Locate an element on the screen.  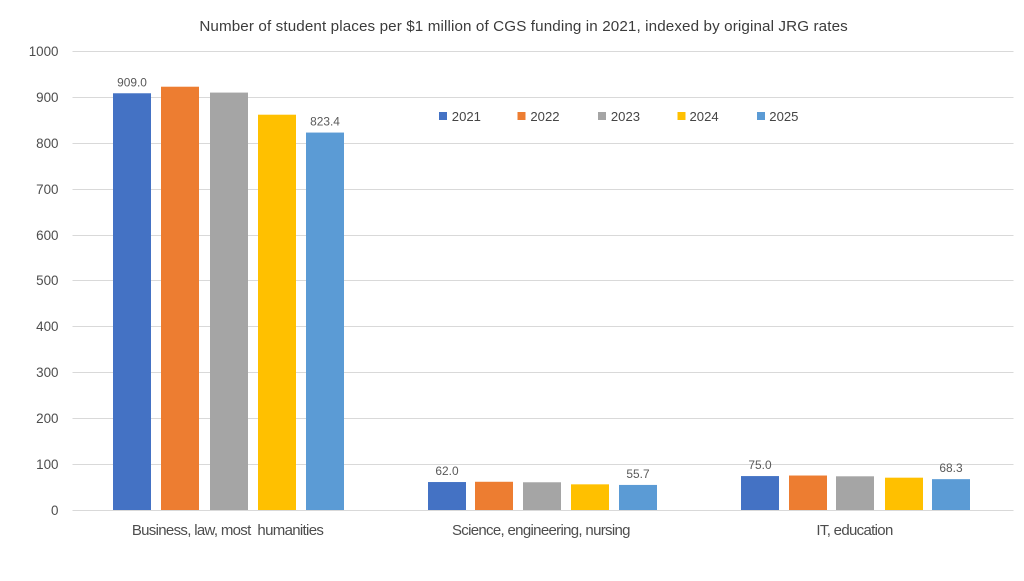
svg-text: 2021 is located at coordinates (466, 116).